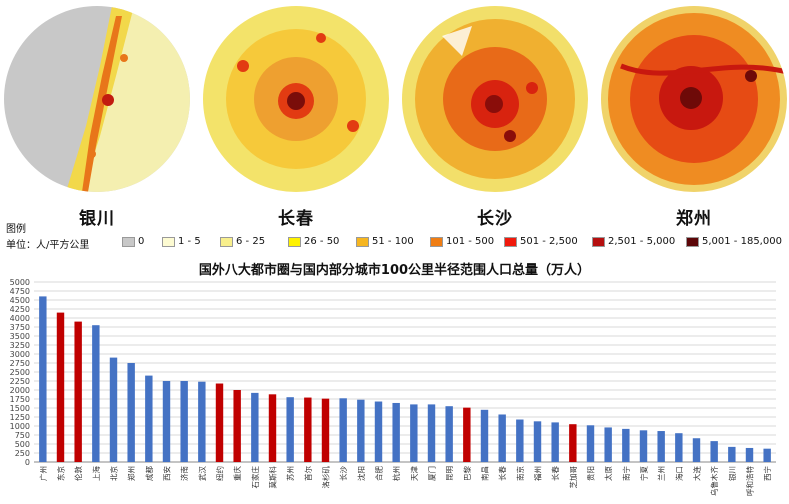  I want to click on legend-label: 501 - 2,500, so click(549, 241).